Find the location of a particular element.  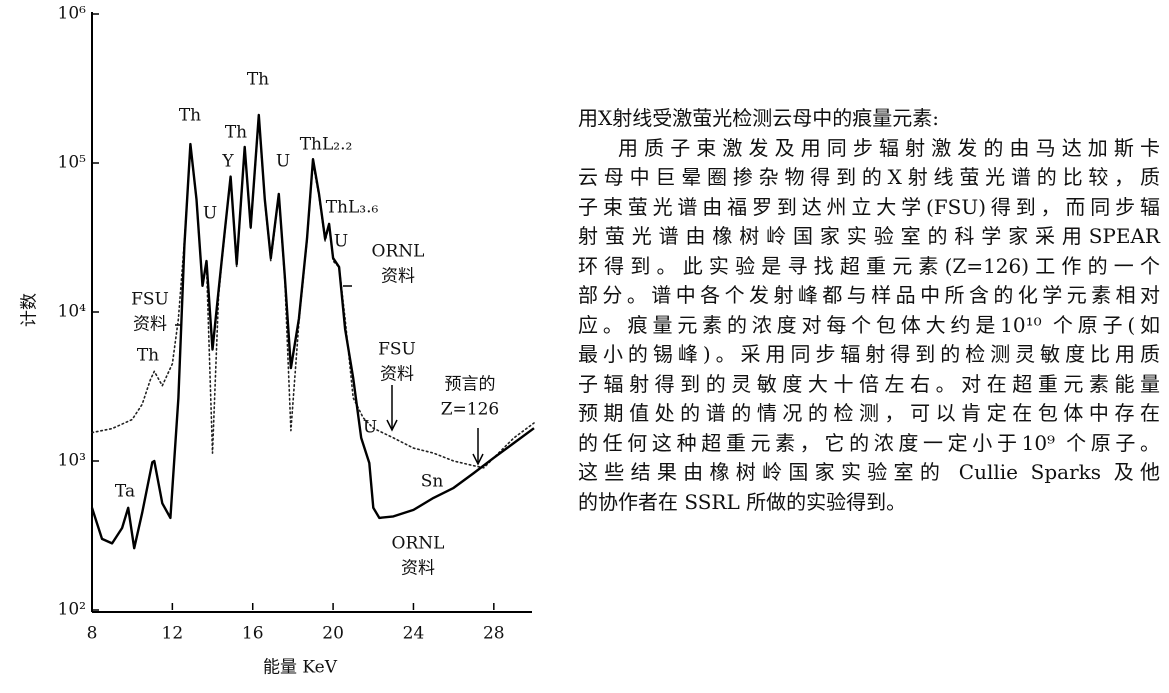

x-tick-label: 24 is located at coordinates (414, 634).